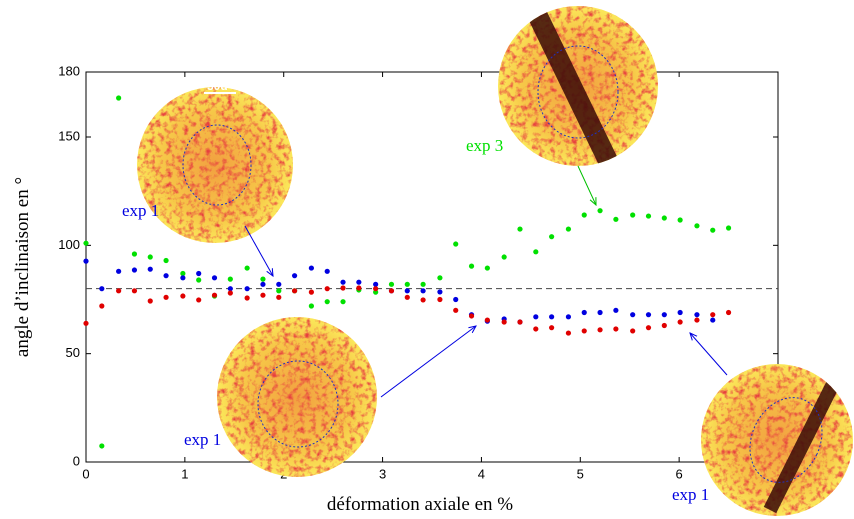  What do you see at coordinates (22, 267) in the screenshot?
I see `y-axis-label: angle d’inclinaison en °` at bounding box center [22, 267].